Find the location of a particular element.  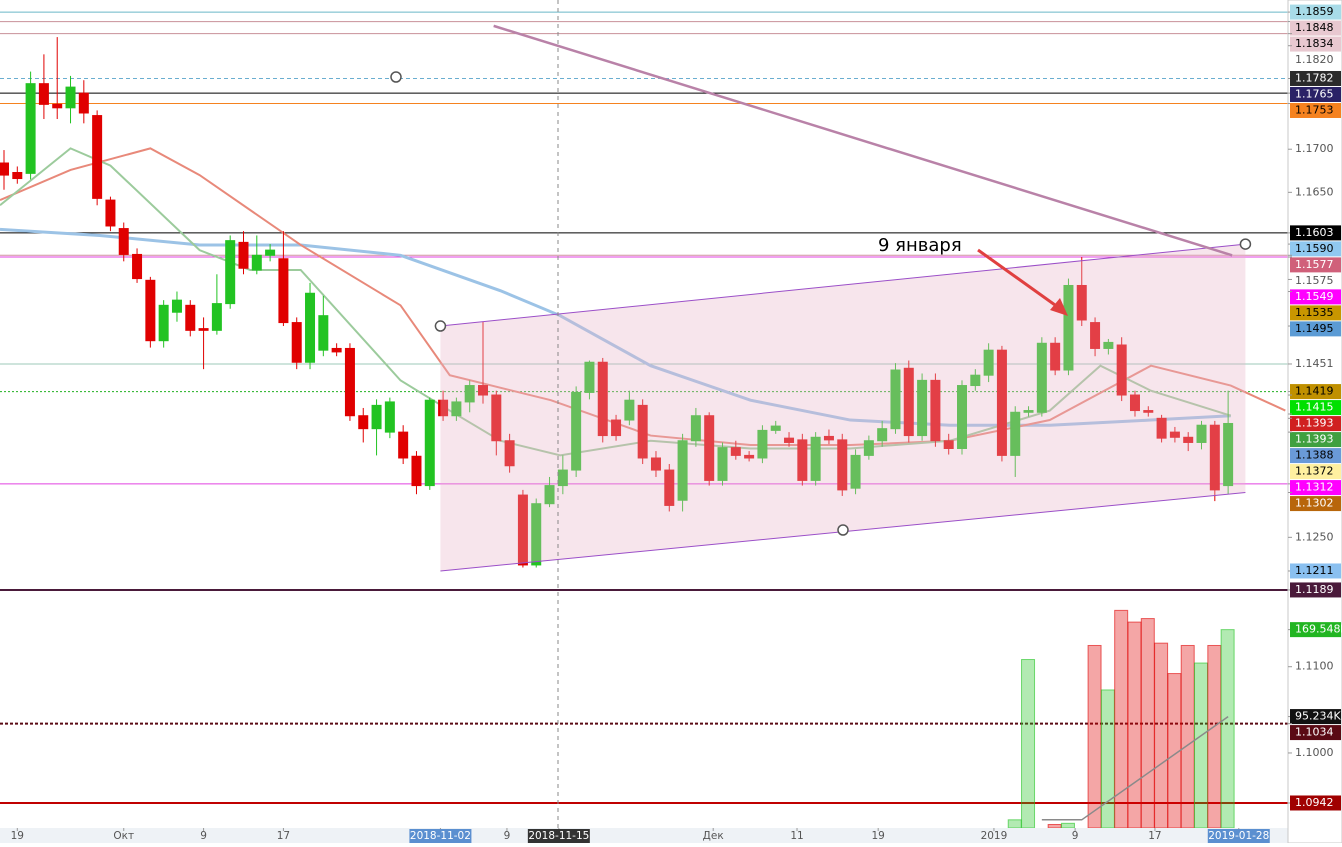

x-tick-label: Дек is located at coordinates (713, 836).